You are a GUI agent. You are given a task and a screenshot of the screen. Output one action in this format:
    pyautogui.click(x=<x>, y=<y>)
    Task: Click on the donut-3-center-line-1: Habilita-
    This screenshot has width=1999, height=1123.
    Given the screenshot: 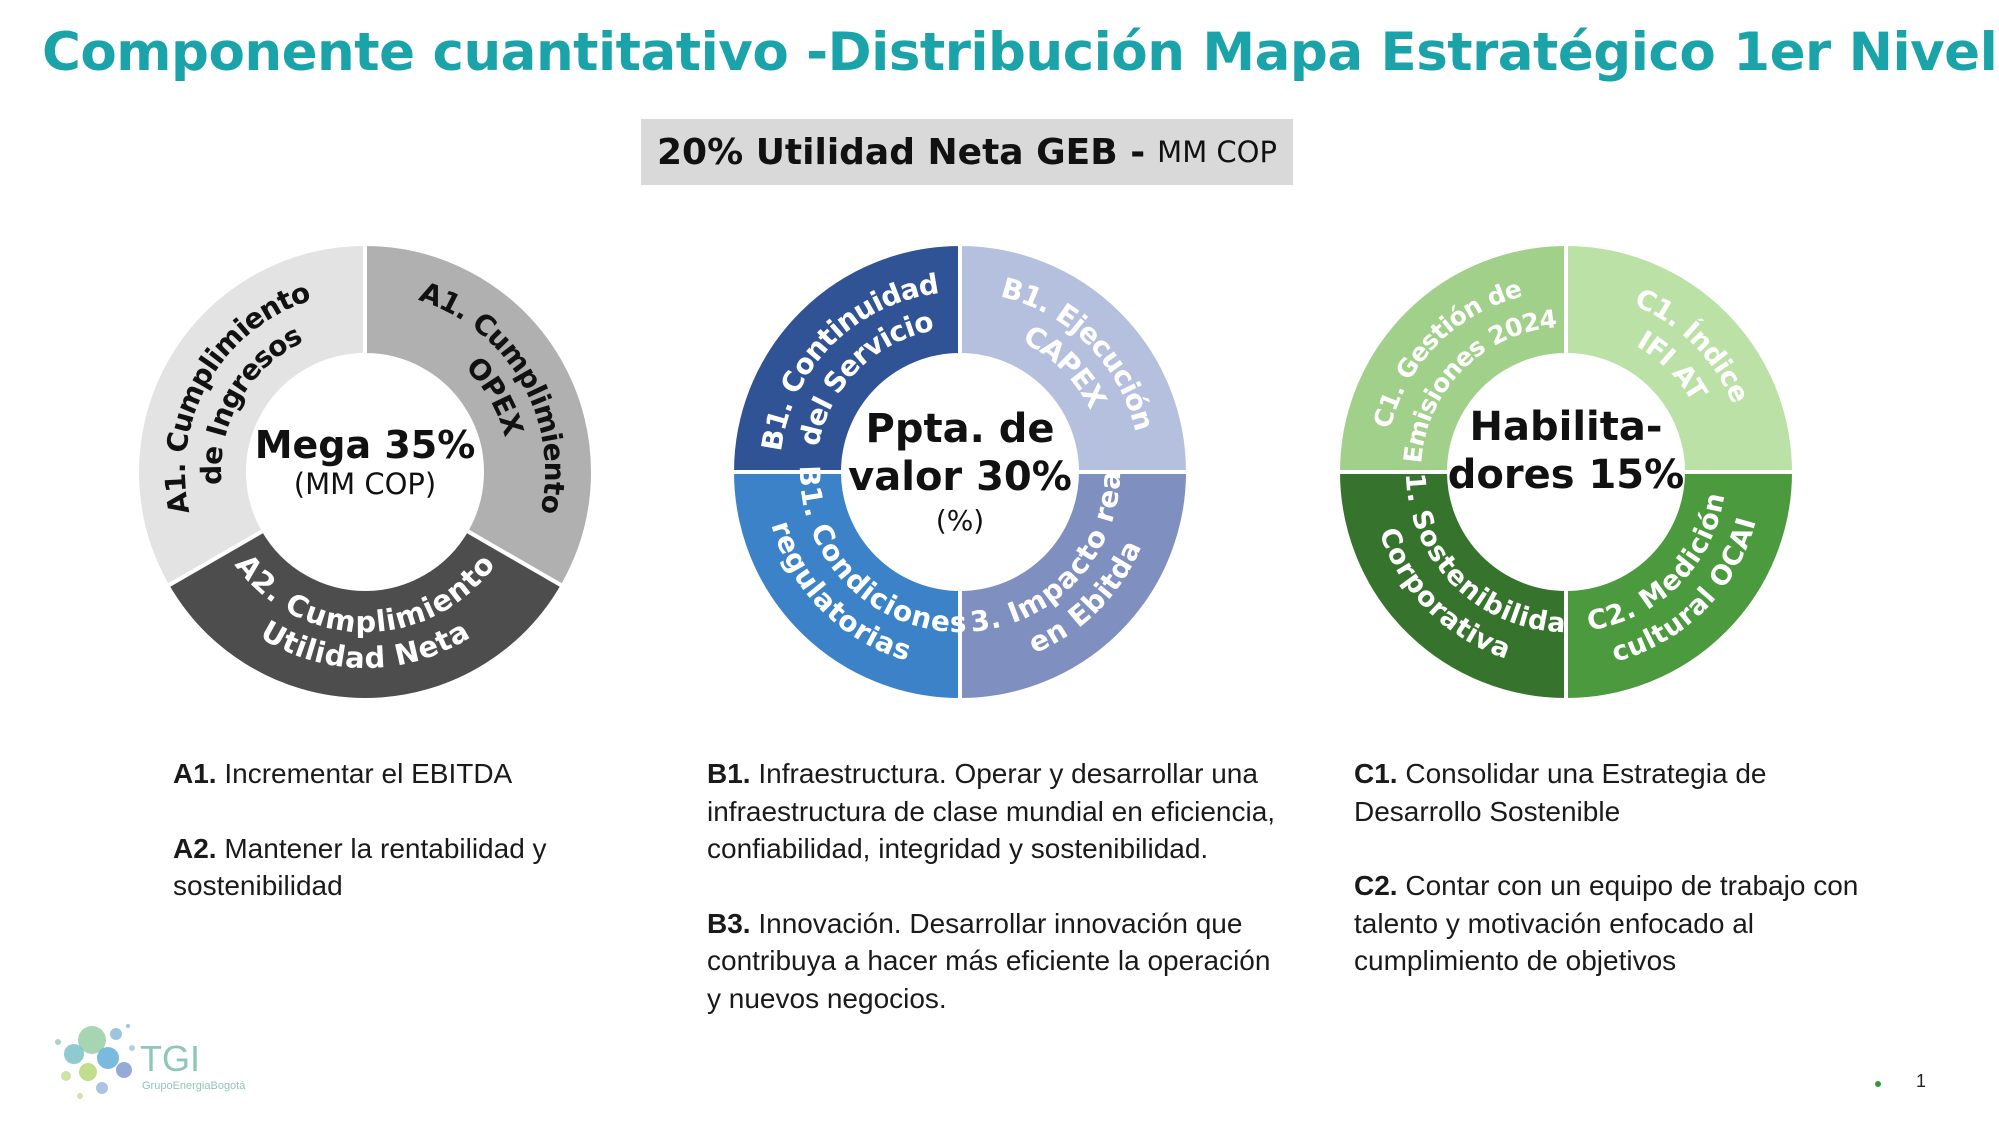 What is the action you would take?
    pyautogui.click(x=1566, y=427)
    